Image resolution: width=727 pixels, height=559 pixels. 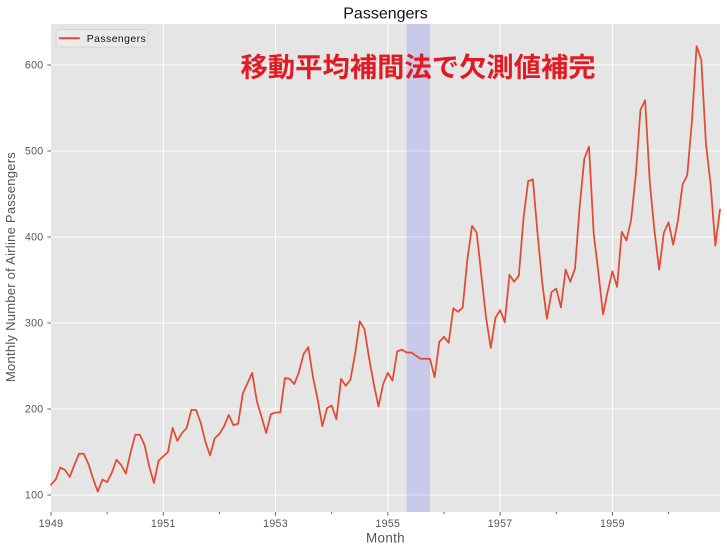 What do you see at coordinates (10, 267) in the screenshot?
I see `svg-text:Monthly Number of Airline Pass: Monthly Number of Airline Passengers` at bounding box center [10, 267].